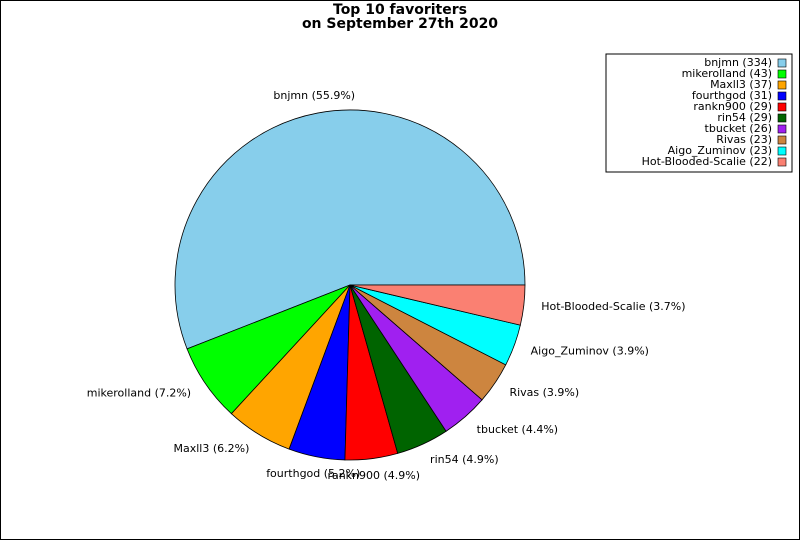  Describe the element at coordinates (727, 73) in the screenshot. I see `legend-label: mikerolland (43)` at that location.